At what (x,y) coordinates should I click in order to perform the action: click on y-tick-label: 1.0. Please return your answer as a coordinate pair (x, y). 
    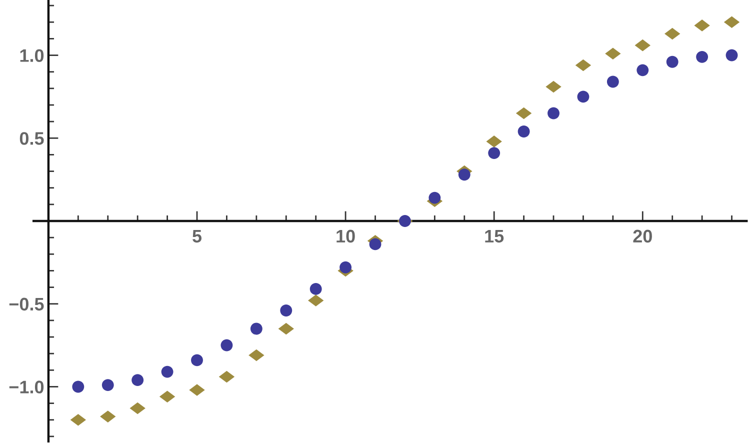
    Looking at the image, I should click on (32, 55).